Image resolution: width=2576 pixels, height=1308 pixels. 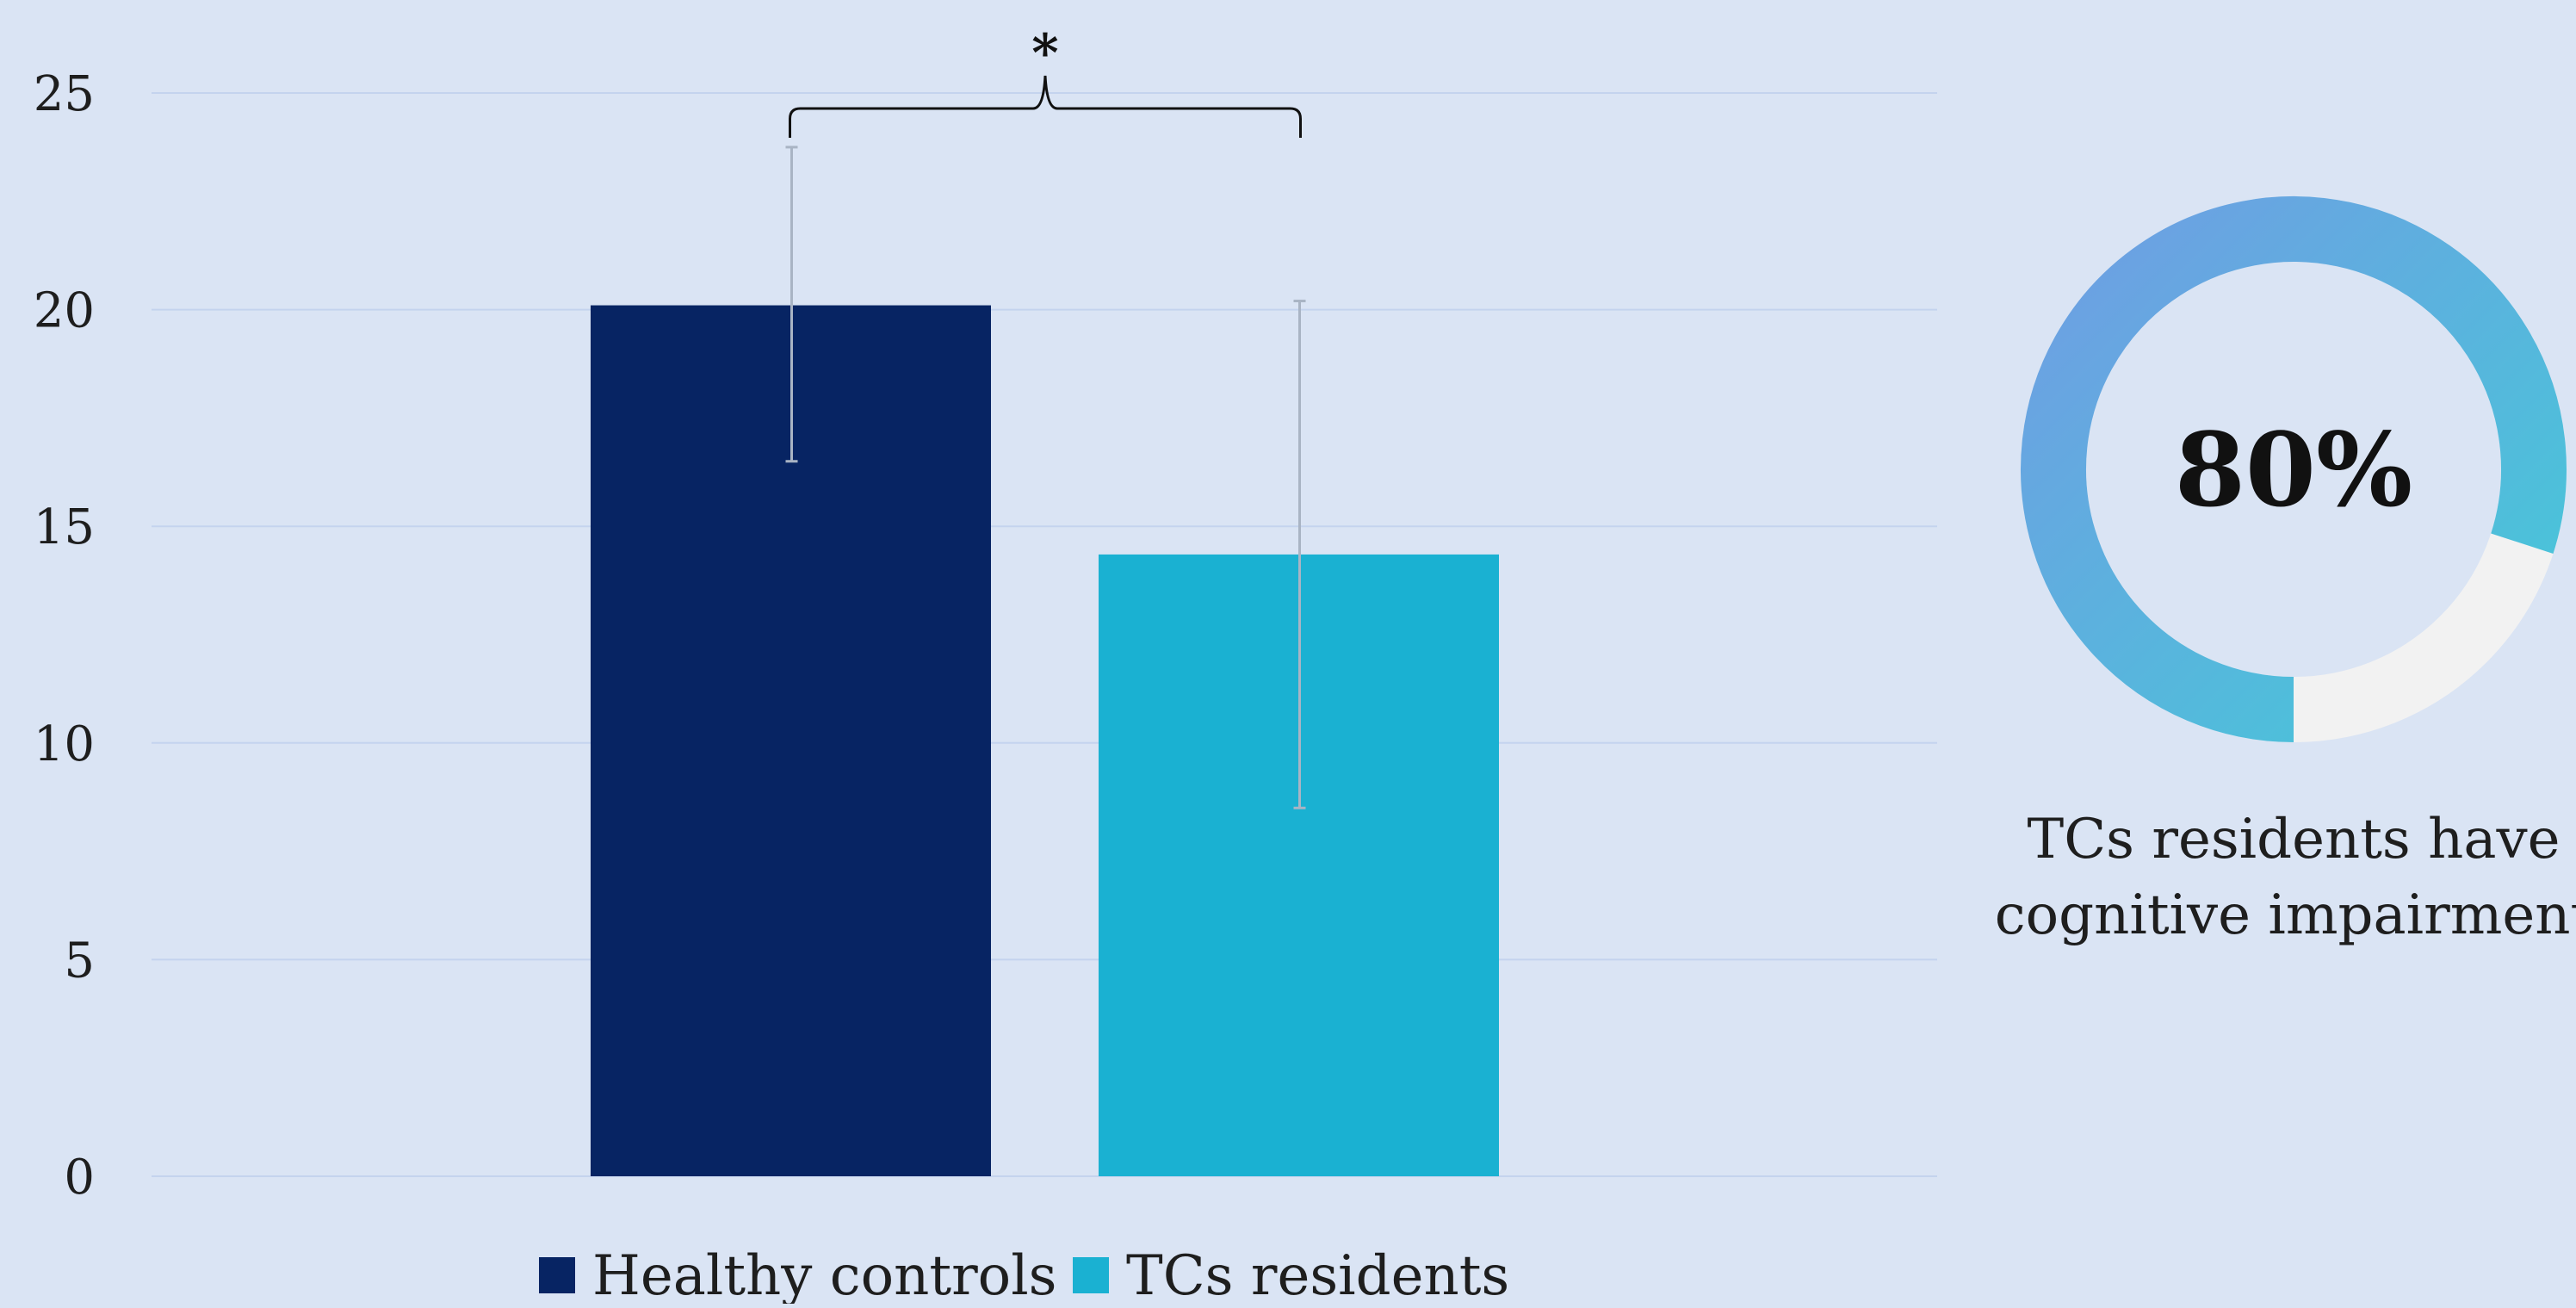 I want to click on legend: Healthy controls TCs residents, so click(x=1024, y=1276).